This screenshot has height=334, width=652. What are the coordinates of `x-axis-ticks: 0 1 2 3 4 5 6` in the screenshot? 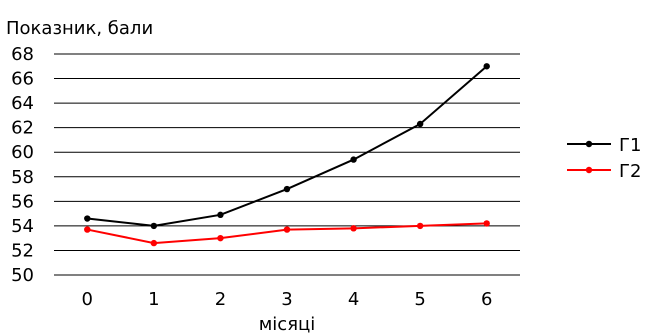 It's located at (287, 299).